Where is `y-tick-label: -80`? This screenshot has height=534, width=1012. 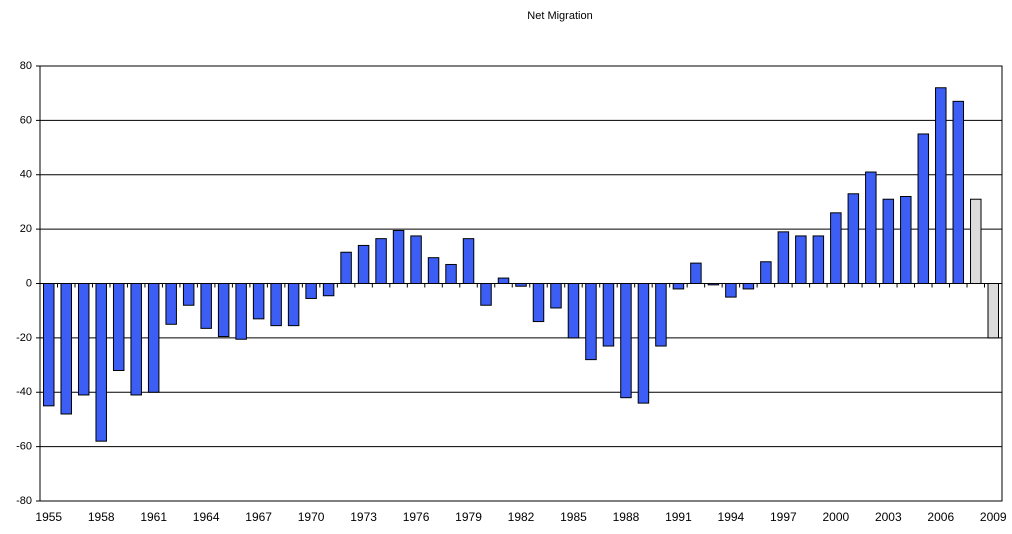
y-tick-label: -80 is located at coordinates (24, 501).